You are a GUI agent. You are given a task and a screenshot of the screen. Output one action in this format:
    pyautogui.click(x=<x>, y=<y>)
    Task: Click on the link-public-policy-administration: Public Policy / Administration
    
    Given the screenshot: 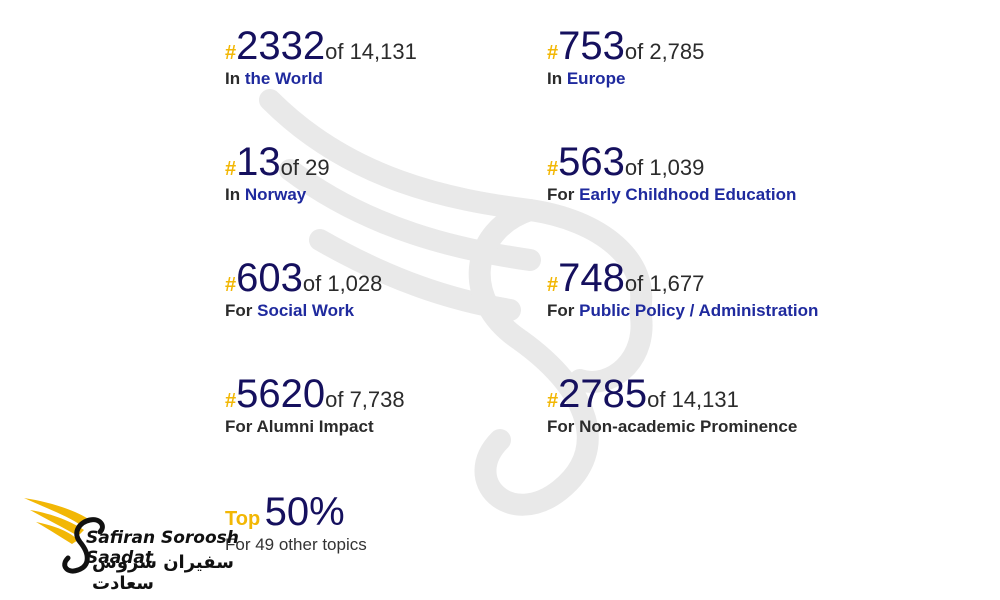 What is the action you would take?
    pyautogui.click(x=699, y=310)
    